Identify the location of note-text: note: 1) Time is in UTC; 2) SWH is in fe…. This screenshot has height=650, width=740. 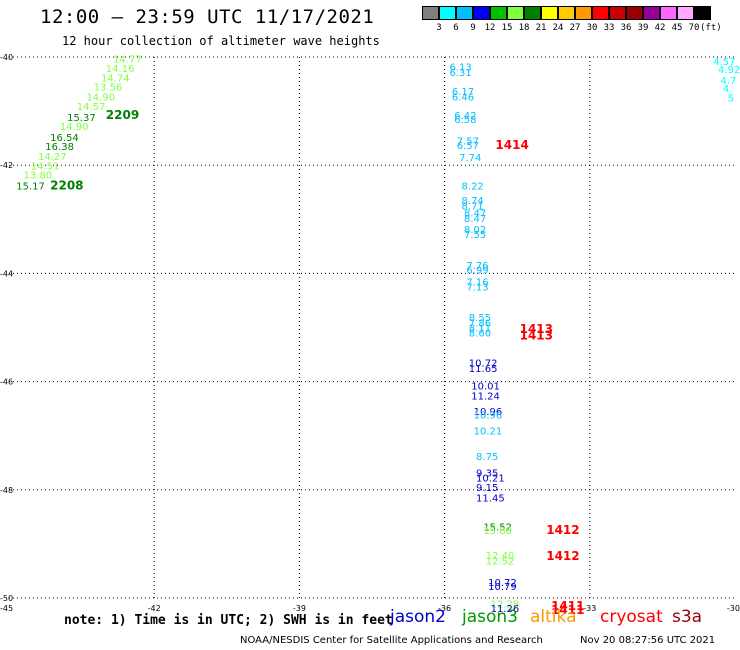
(228, 620).